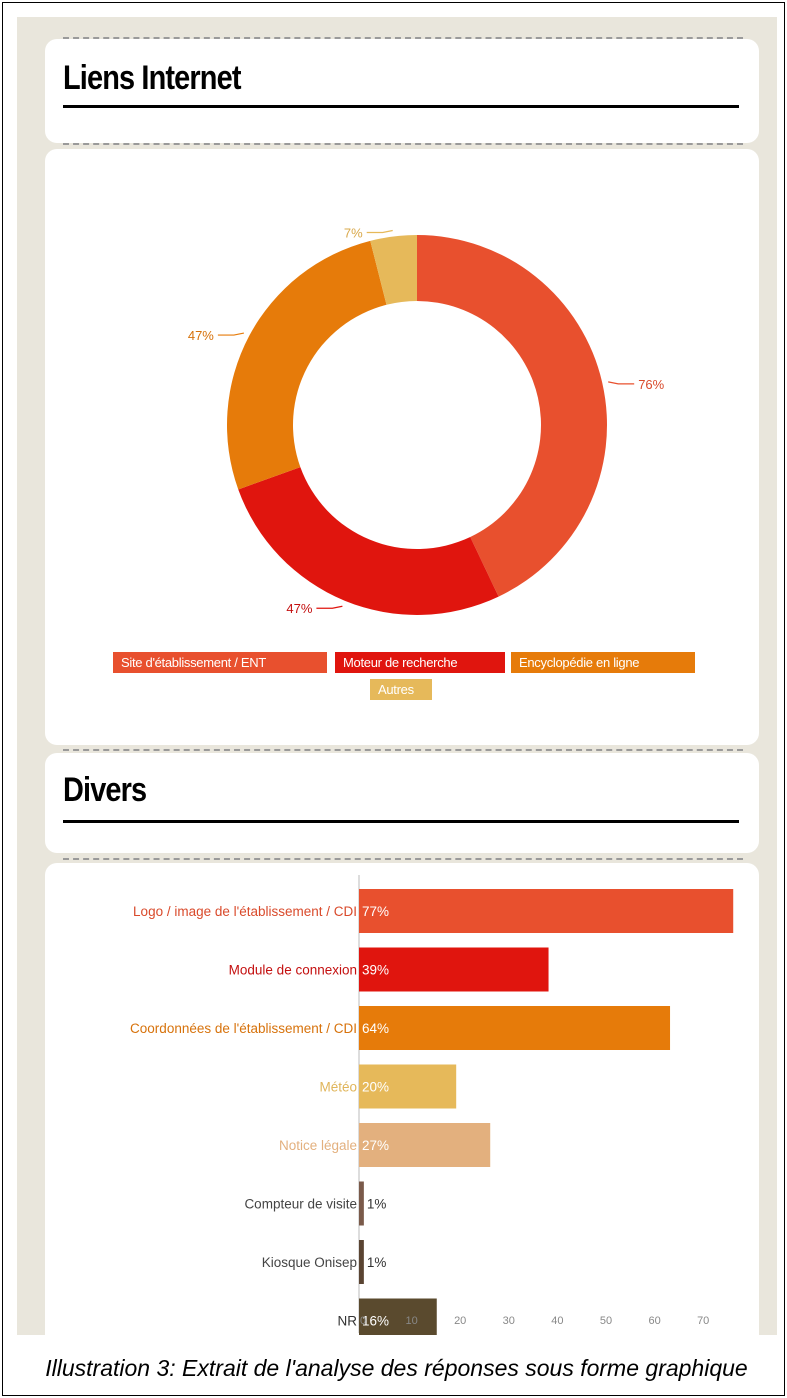 This screenshot has width=787, height=1398. I want to click on bar-value-label: 20%, so click(375, 1087).